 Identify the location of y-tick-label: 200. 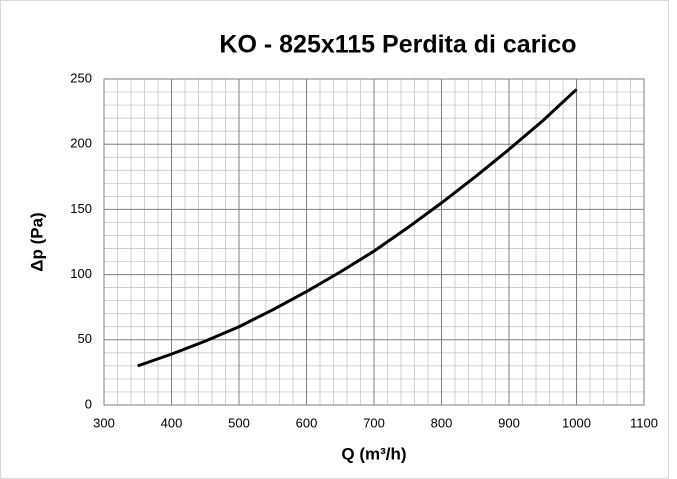
(81, 143).